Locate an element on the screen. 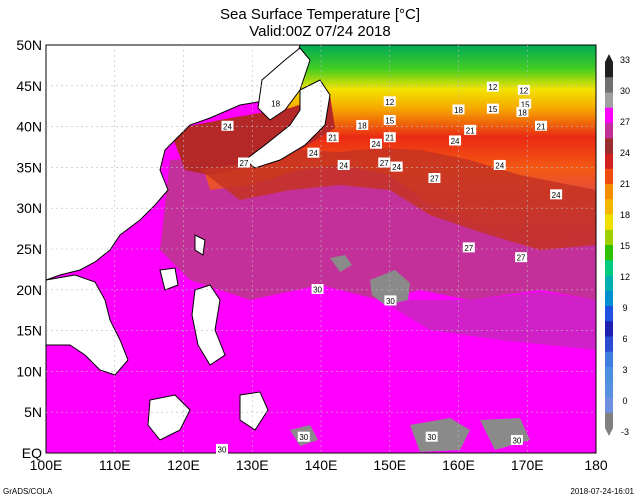 This screenshot has height=499, width=640. contour-label: 21 is located at coordinates (470, 129).